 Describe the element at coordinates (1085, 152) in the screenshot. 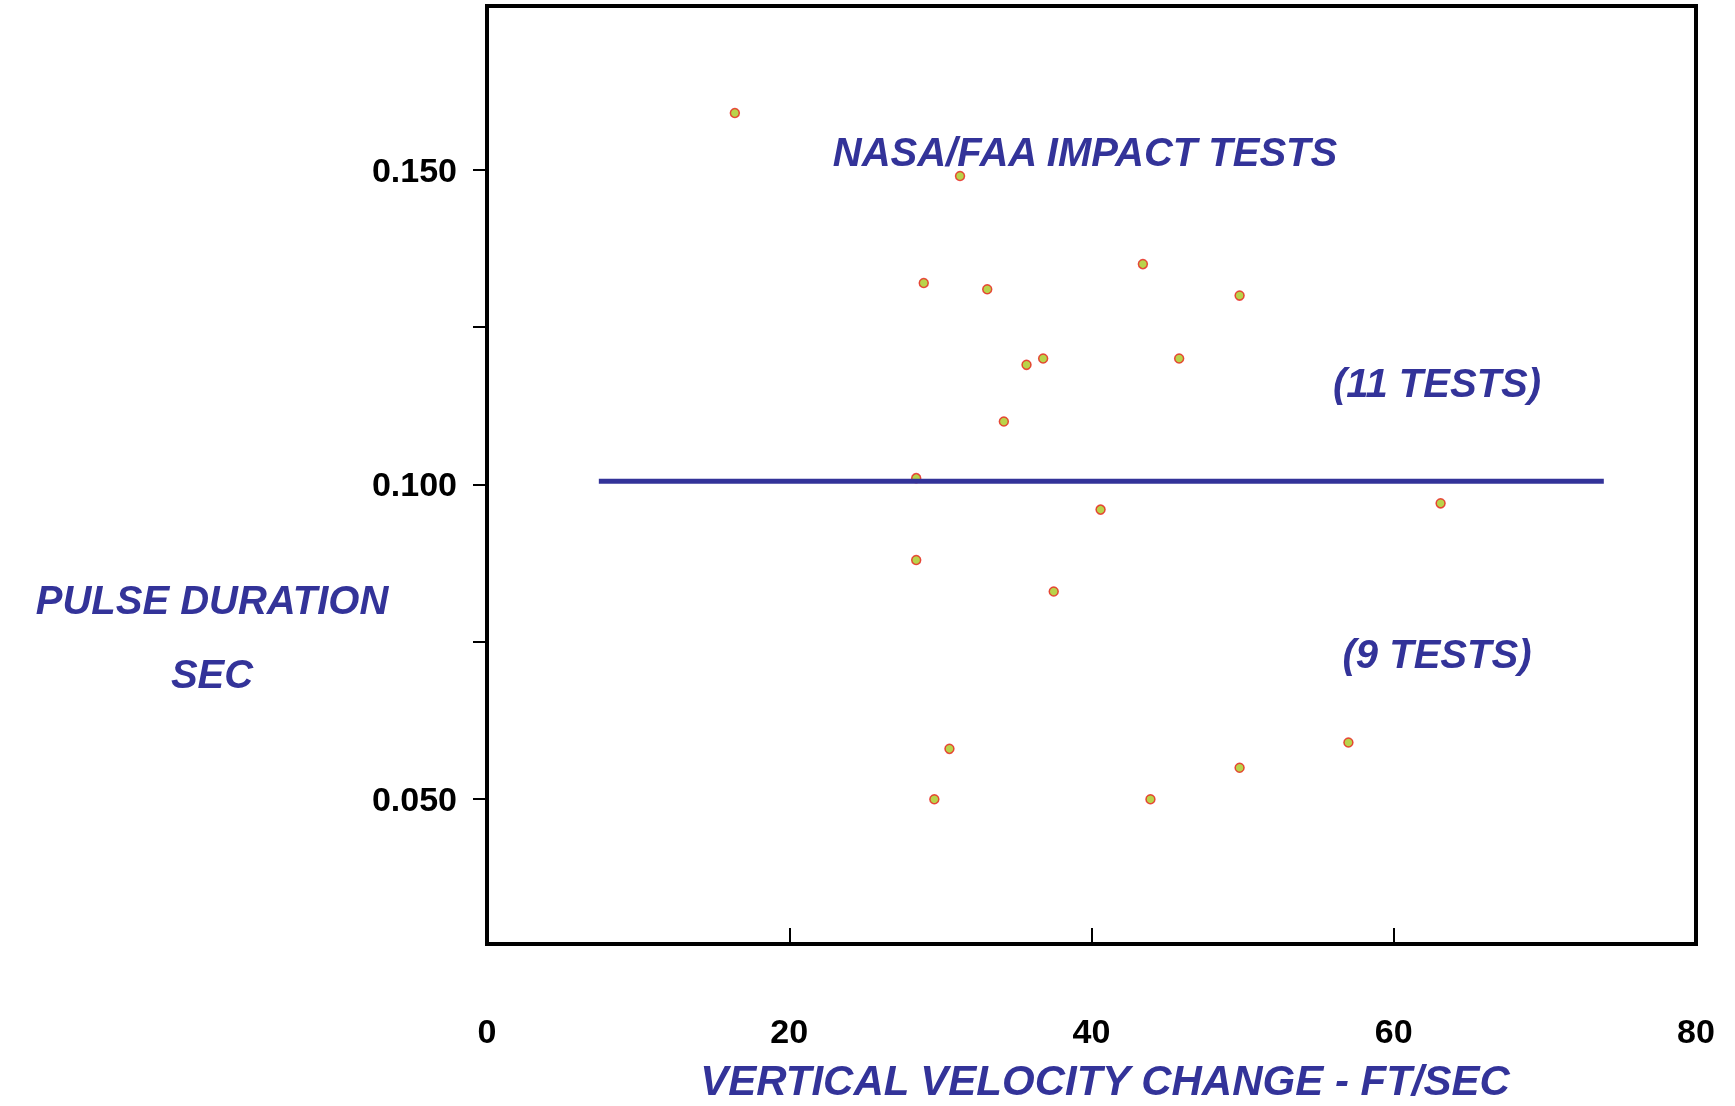

I see `annotation: NASA/FAA IMPACT TESTS` at that location.